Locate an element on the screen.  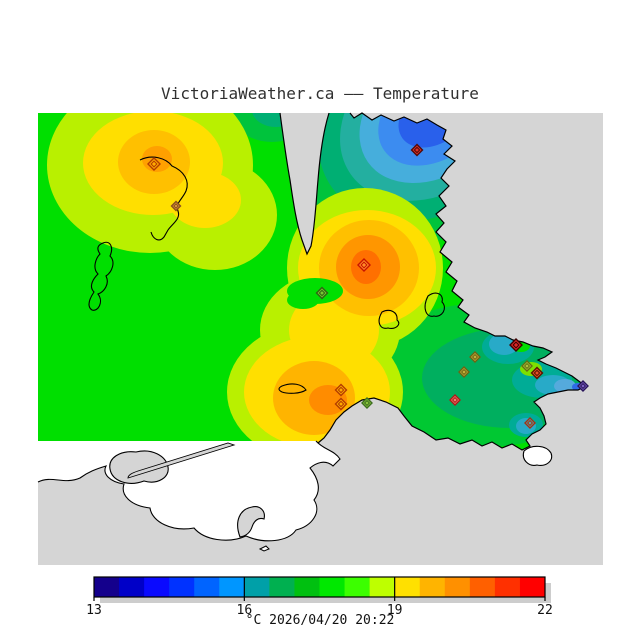
colorbar-tick-label: 13 is located at coordinates (94, 610).